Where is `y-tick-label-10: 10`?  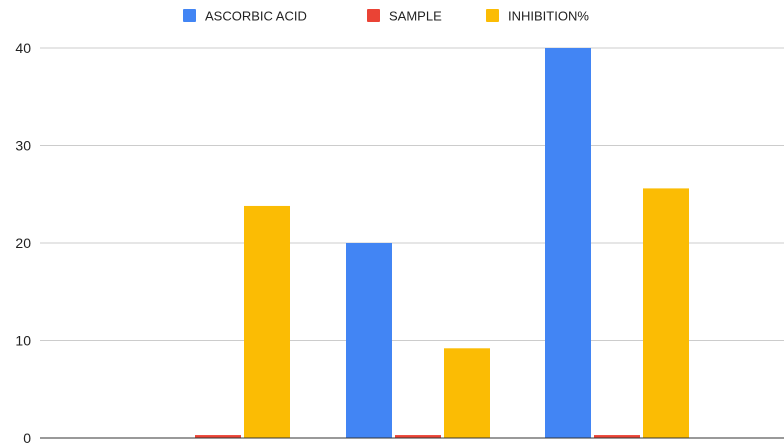
y-tick-label-10: 10 is located at coordinates (23, 341).